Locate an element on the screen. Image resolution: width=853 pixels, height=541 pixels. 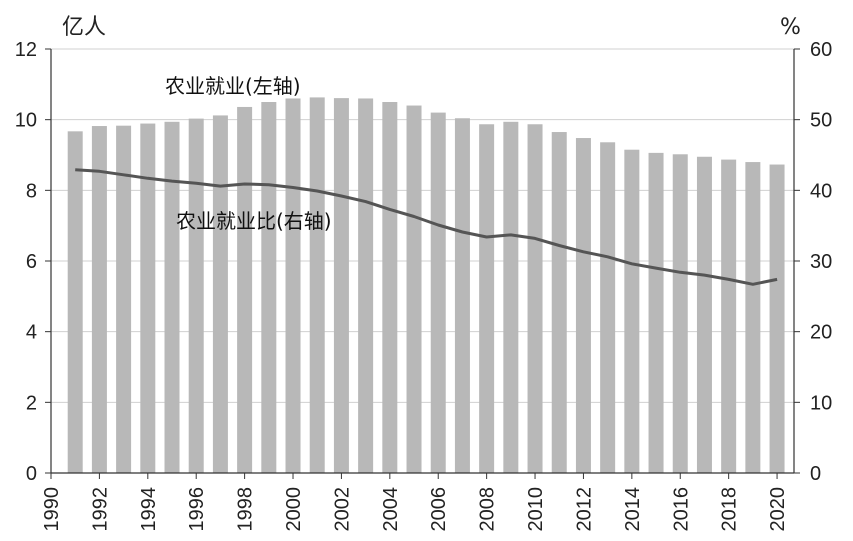
bar-2019 is located at coordinates (753, 318).